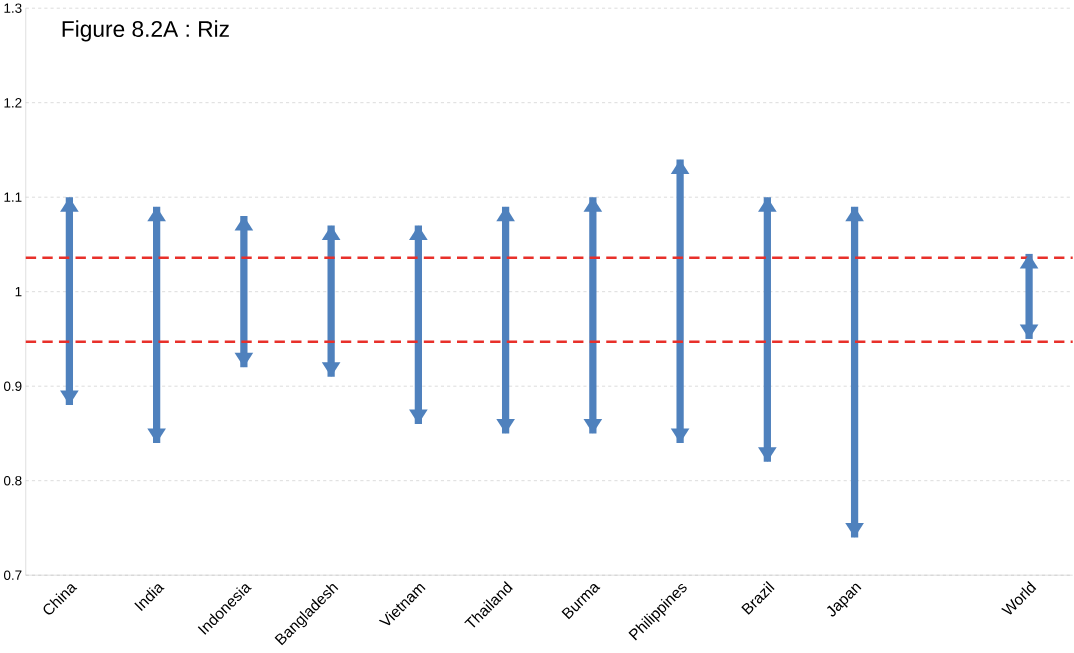 The height and width of the screenshot is (653, 1074). Describe the element at coordinates (12, 480) in the screenshot. I see `y-tick-label: 0.8` at that location.